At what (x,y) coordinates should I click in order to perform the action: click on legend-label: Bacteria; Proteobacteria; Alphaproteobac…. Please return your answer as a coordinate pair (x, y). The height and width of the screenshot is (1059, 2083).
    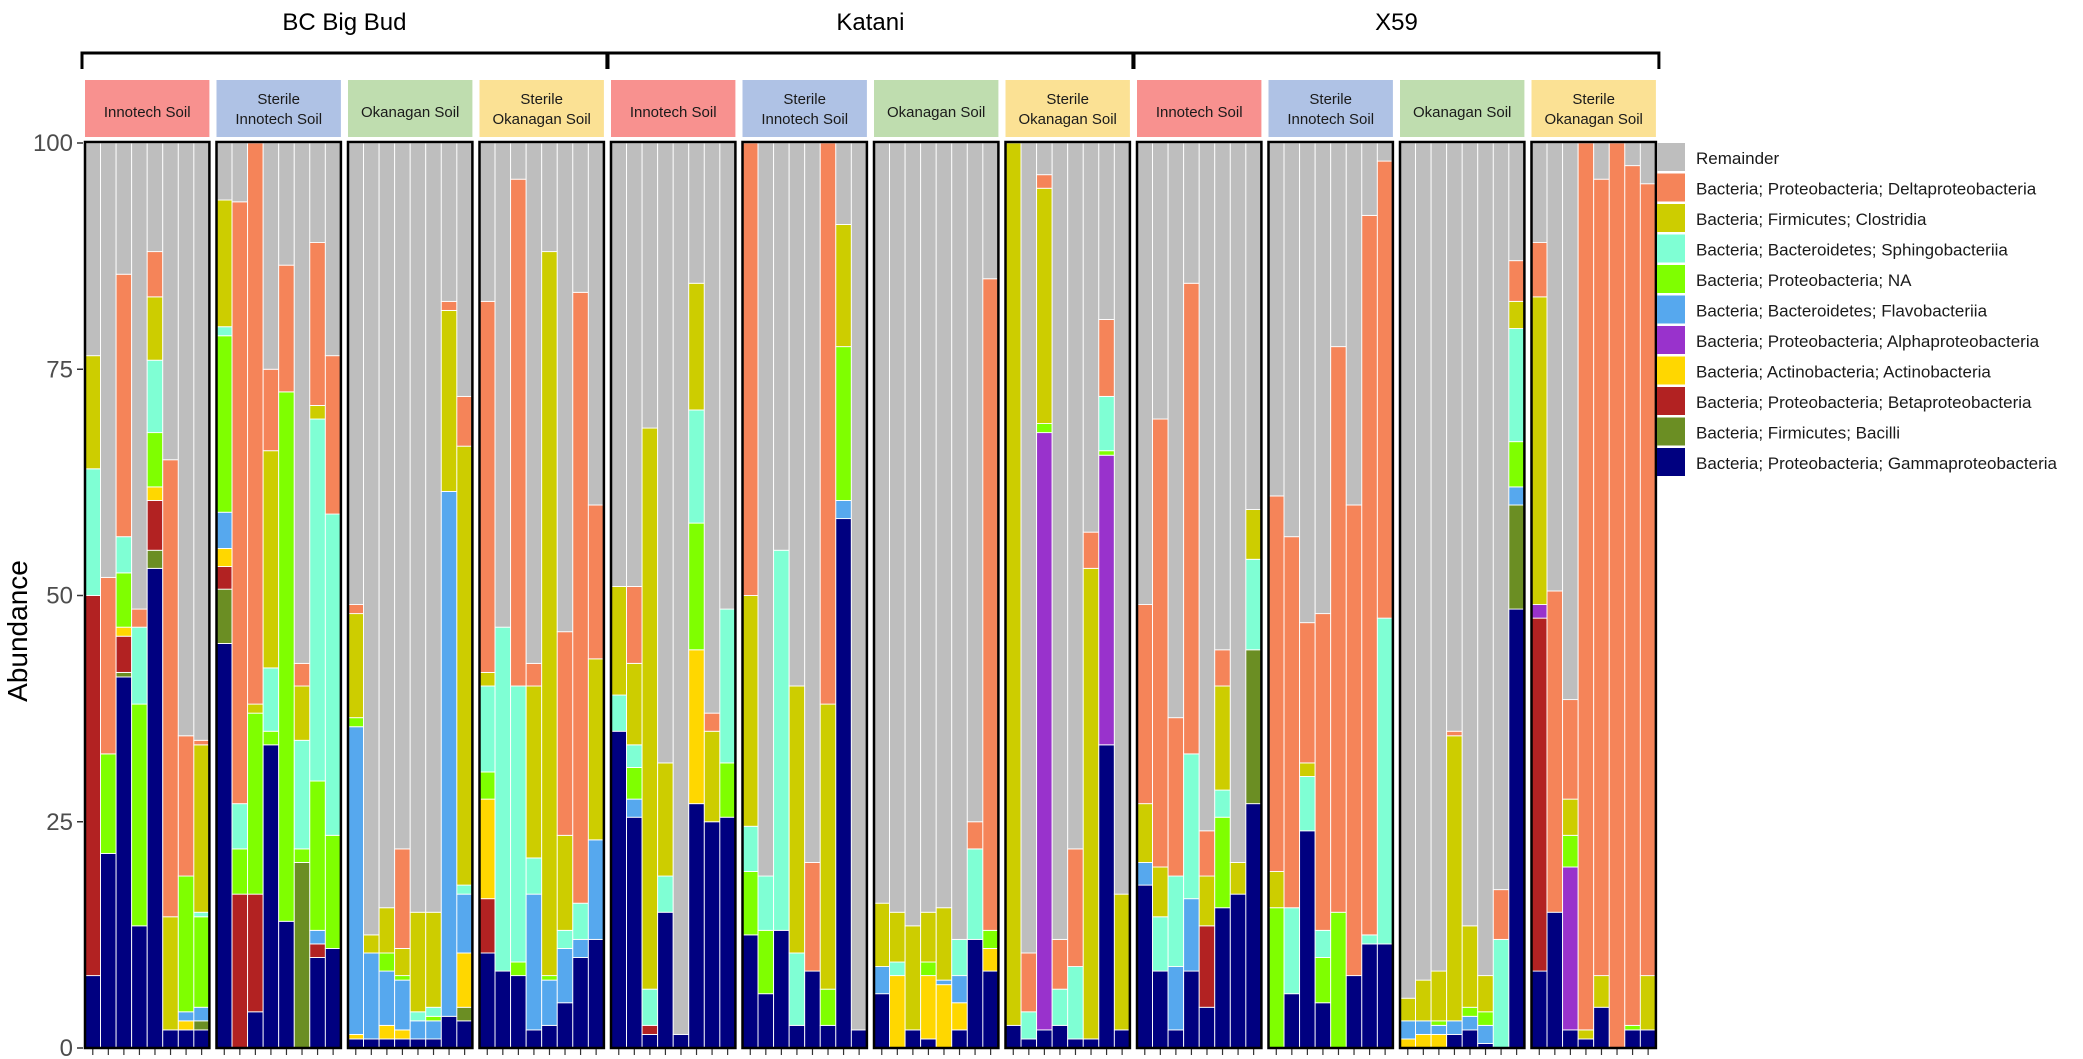
    Looking at the image, I should click on (1868, 341).